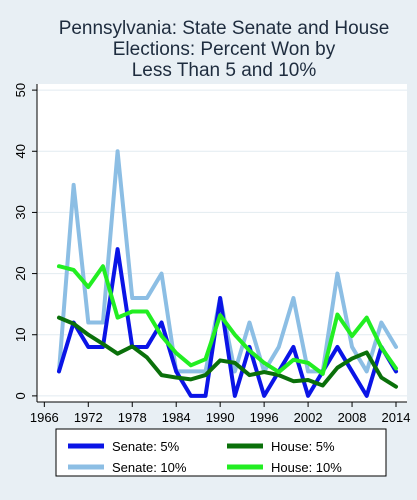 The image size is (417, 500). What do you see at coordinates (220, 417) in the screenshot?
I see `x-tick-label-1990: 1990` at bounding box center [220, 417].